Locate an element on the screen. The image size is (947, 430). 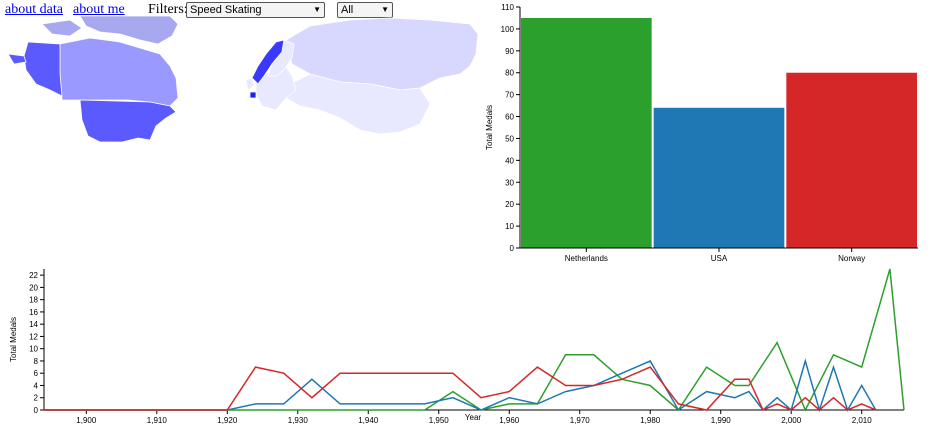
x-tick-label: 1,910 is located at coordinates (157, 420).